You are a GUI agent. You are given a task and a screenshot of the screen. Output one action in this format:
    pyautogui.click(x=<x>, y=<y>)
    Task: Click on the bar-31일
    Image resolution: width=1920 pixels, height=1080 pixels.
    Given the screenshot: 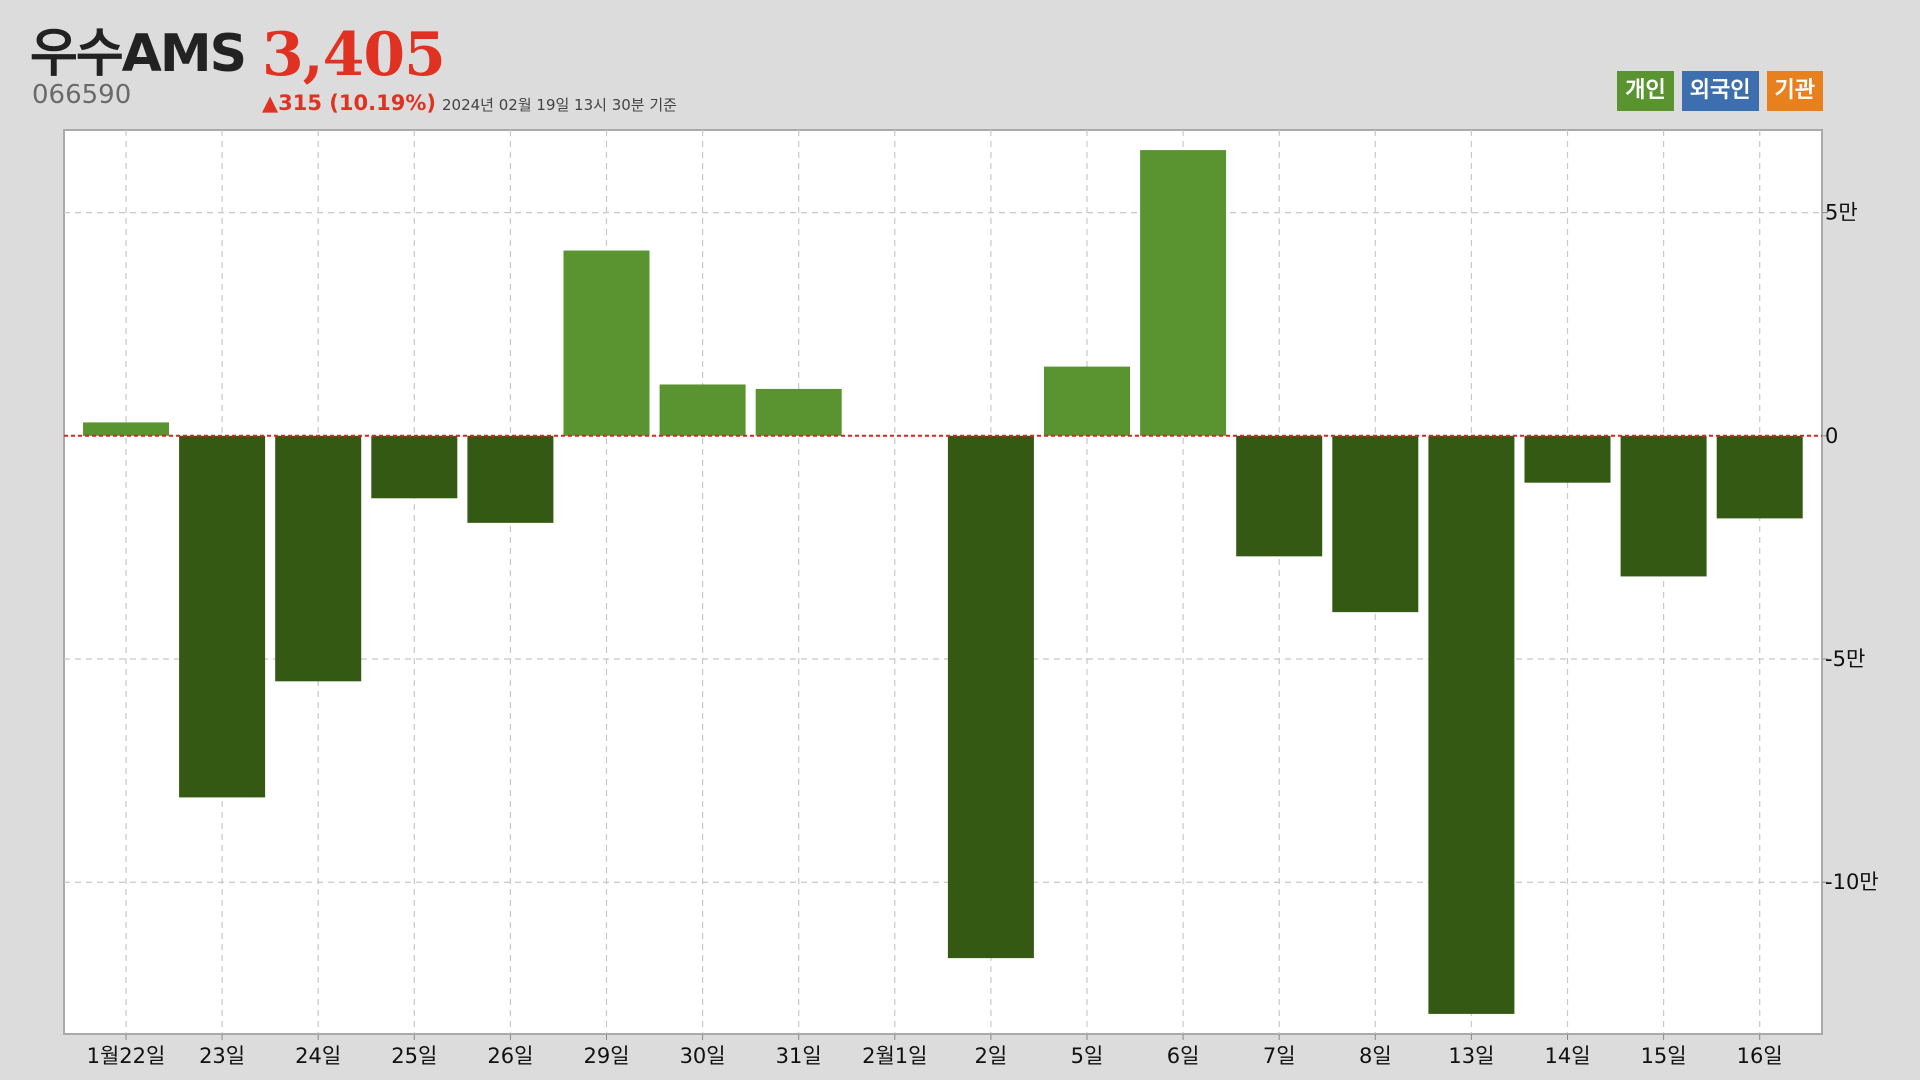 What is the action you would take?
    pyautogui.click(x=798, y=412)
    